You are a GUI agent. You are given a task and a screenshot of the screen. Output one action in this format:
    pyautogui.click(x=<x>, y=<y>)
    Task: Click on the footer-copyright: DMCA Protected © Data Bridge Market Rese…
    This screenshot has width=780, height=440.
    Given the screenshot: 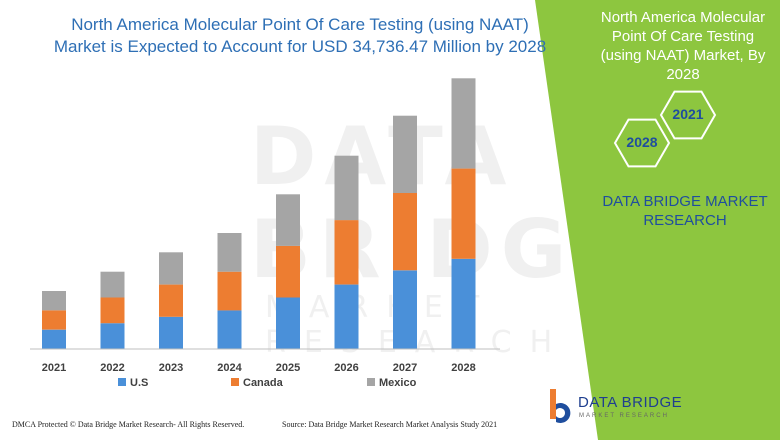 What is the action you would take?
    pyautogui.click(x=128, y=424)
    